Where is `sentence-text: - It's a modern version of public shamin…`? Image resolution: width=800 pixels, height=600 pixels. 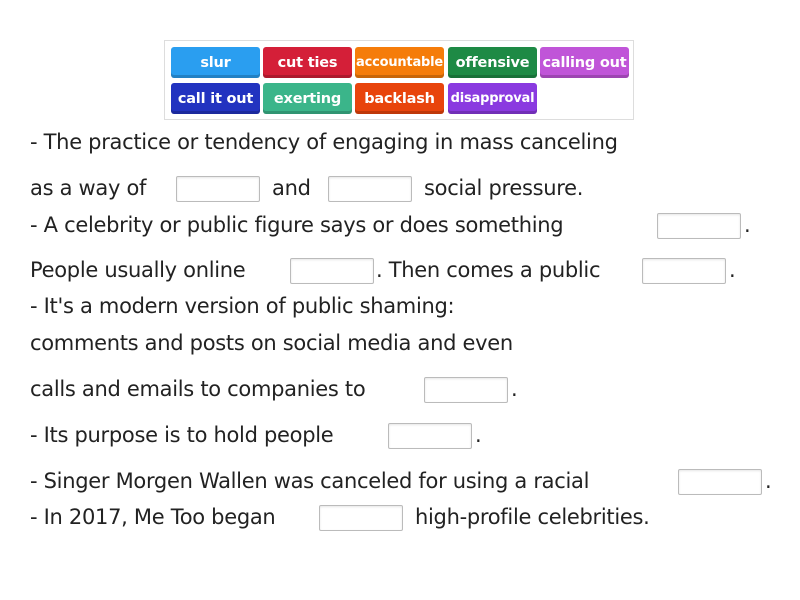
sentence-text: - It's a modern version of public shamin… is located at coordinates (242, 306).